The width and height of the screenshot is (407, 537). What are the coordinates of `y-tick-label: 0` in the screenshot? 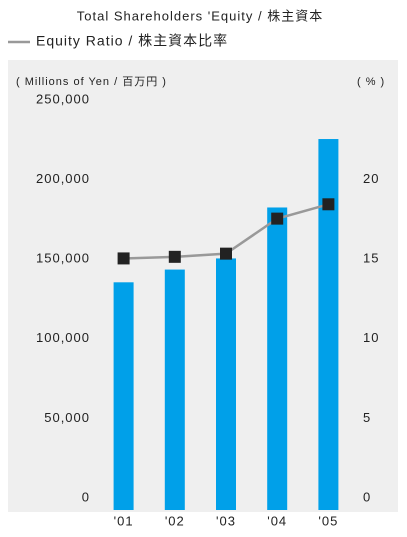 It's located at (86, 496).